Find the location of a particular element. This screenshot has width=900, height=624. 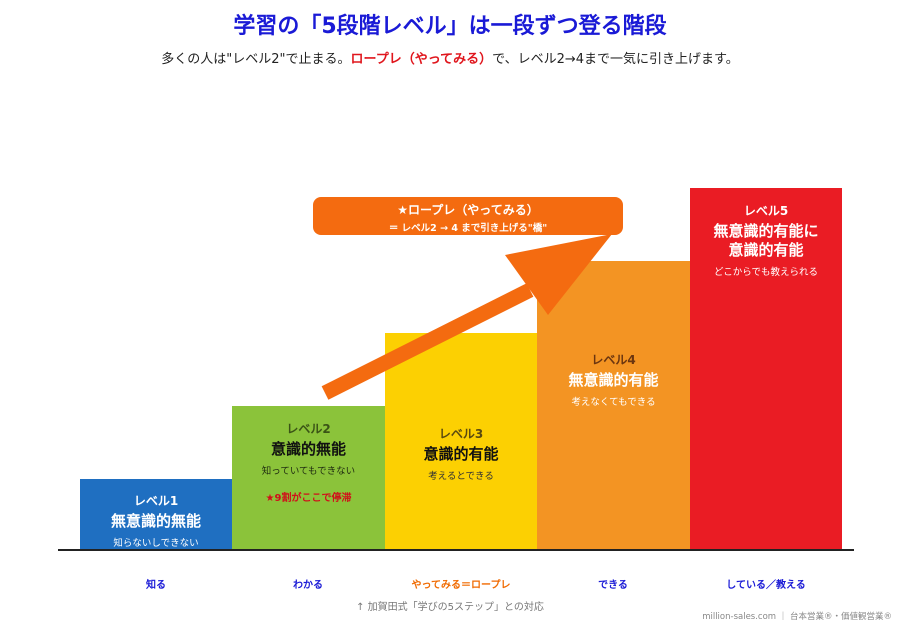

banner-subtitle: ＝ レベル2 → 4 まで引き上げる"橋" is located at coordinates (468, 228).